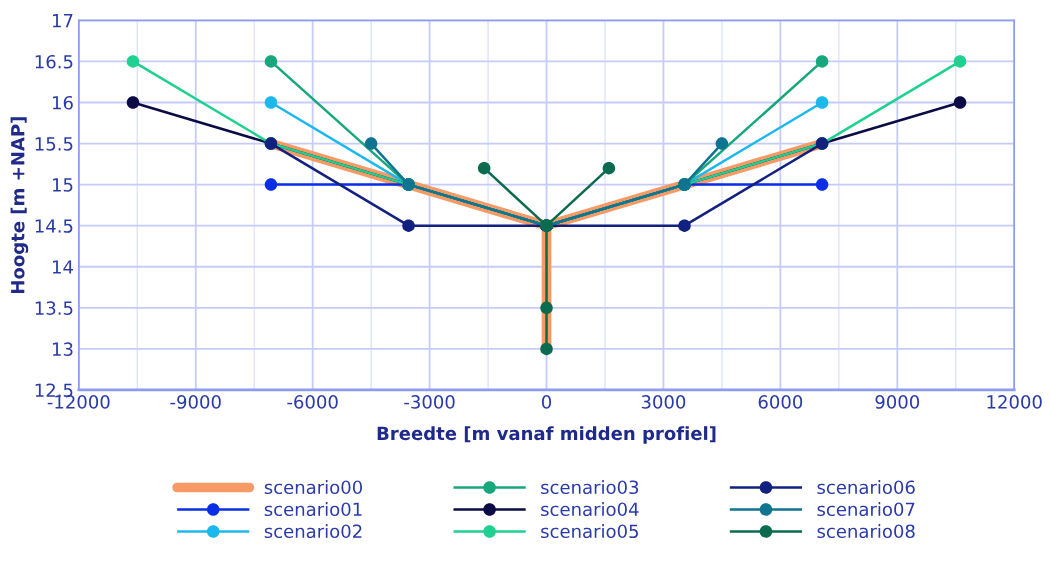 The width and height of the screenshot is (1051, 582). What do you see at coordinates (54, 390) in the screenshot?
I see `y-tick-label: 12.5` at bounding box center [54, 390].